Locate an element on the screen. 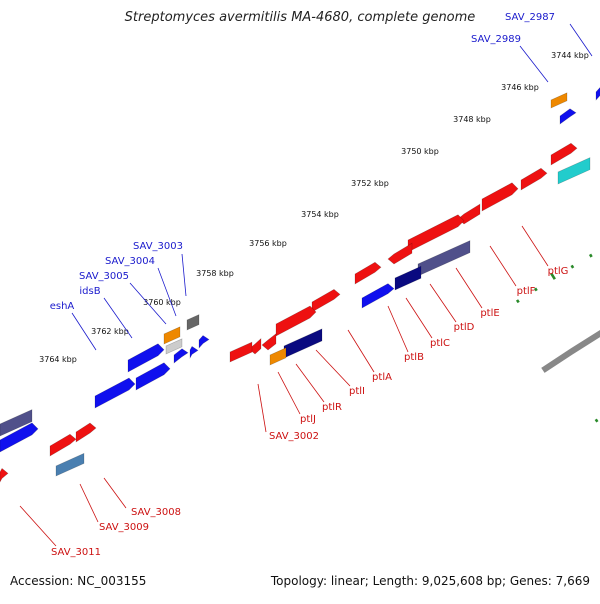  gene-label-ptlC: ptlC is located at coordinates (440, 343).